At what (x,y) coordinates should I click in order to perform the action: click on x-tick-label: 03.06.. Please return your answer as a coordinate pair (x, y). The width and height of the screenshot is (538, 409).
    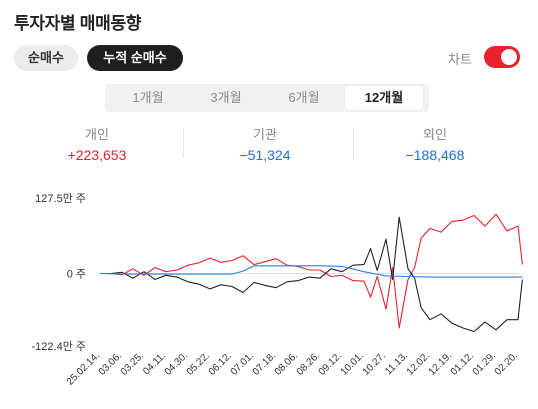
    Looking at the image, I should click on (110, 363).